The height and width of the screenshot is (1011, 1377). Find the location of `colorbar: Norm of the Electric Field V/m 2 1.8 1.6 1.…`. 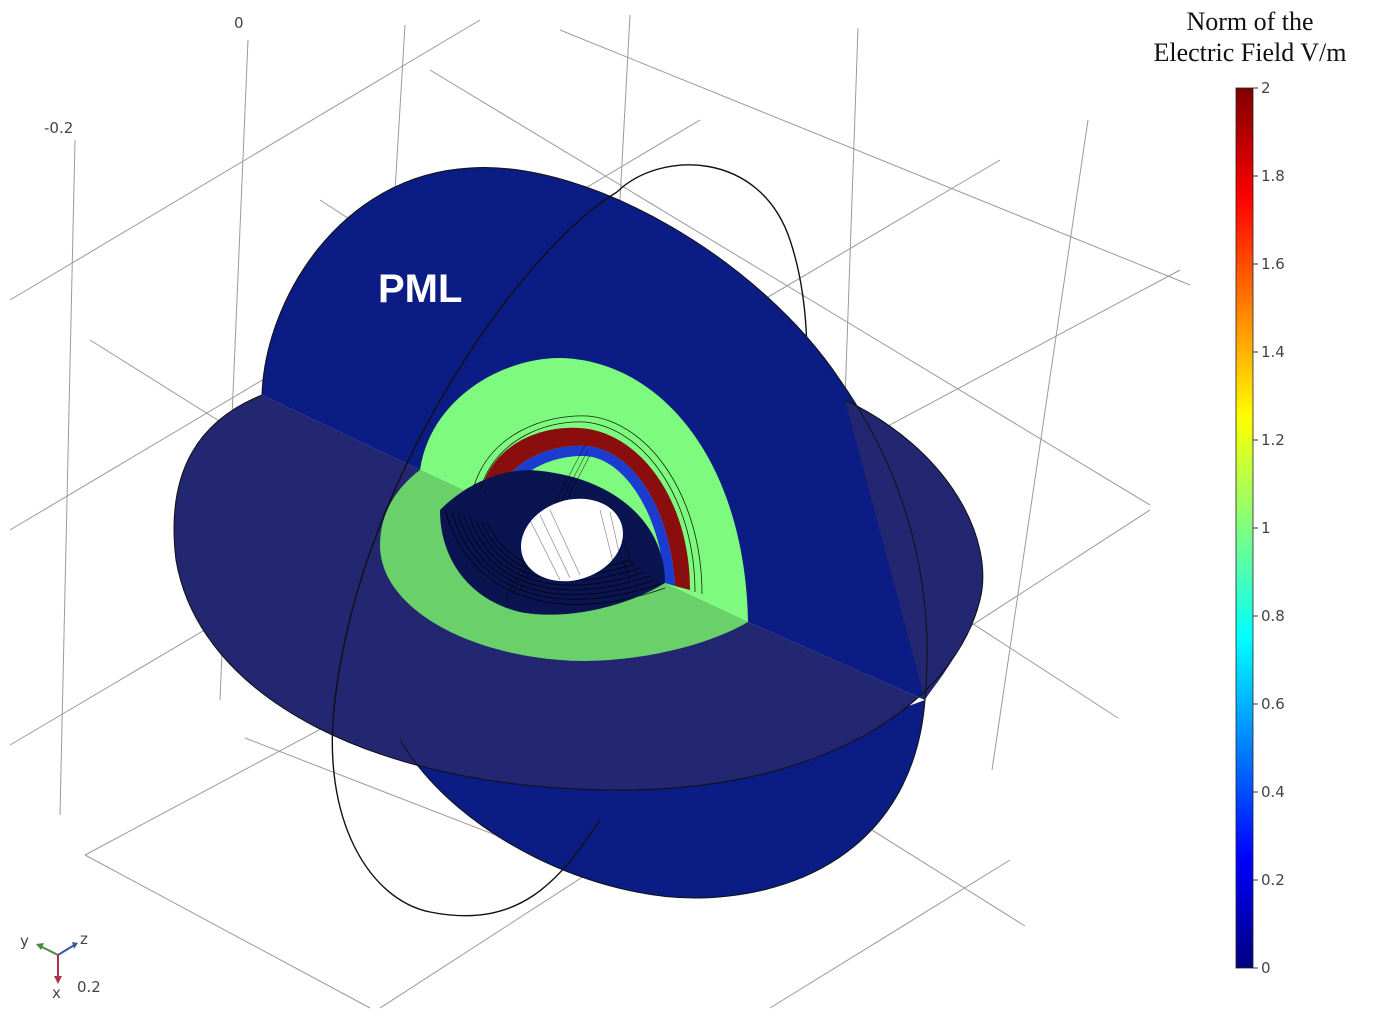

colorbar: Norm of the Electric Field V/m 2 1.8 1.6 1.… is located at coordinates (1249, 492).